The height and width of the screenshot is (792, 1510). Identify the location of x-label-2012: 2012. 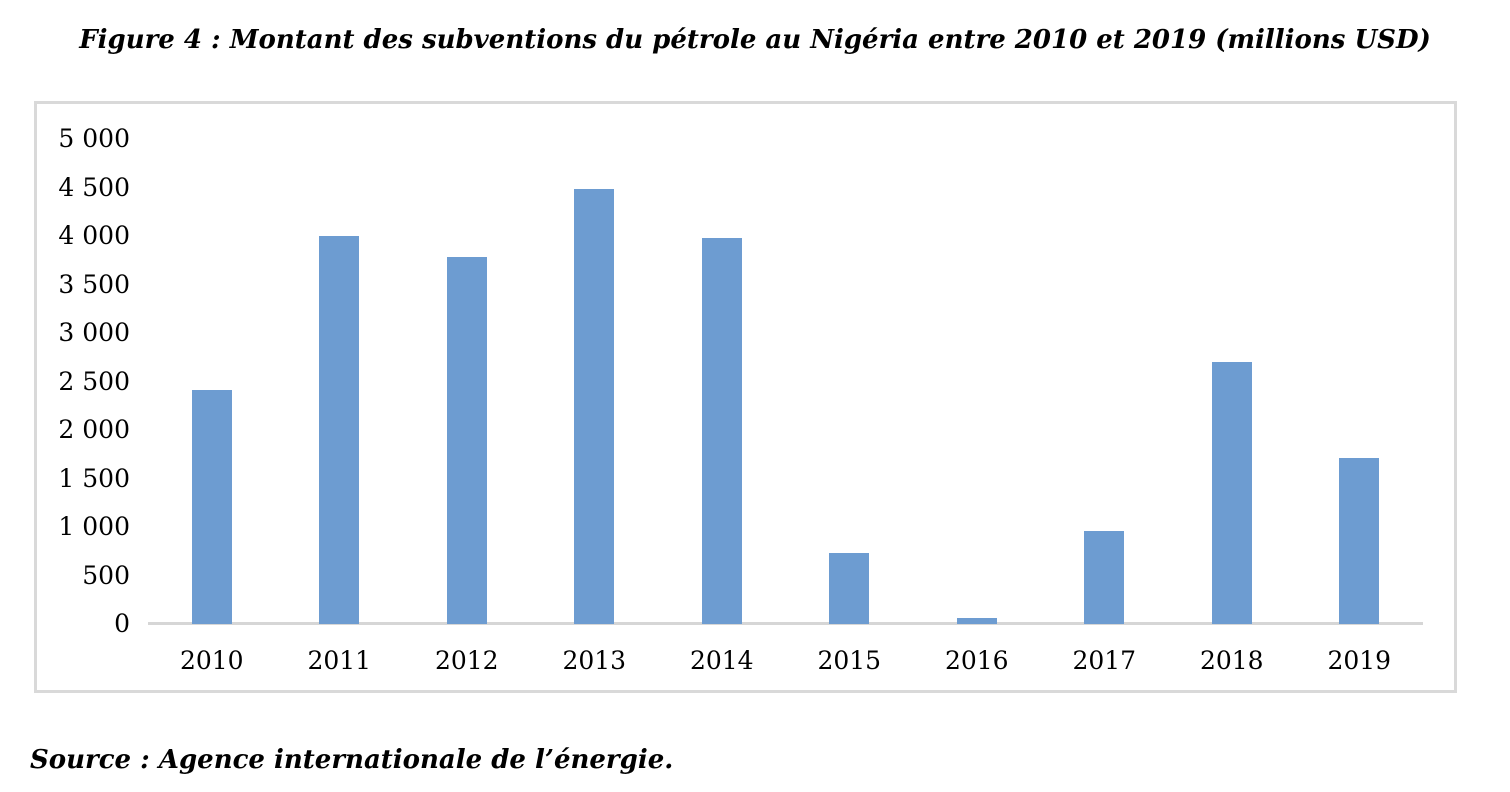
(466, 660).